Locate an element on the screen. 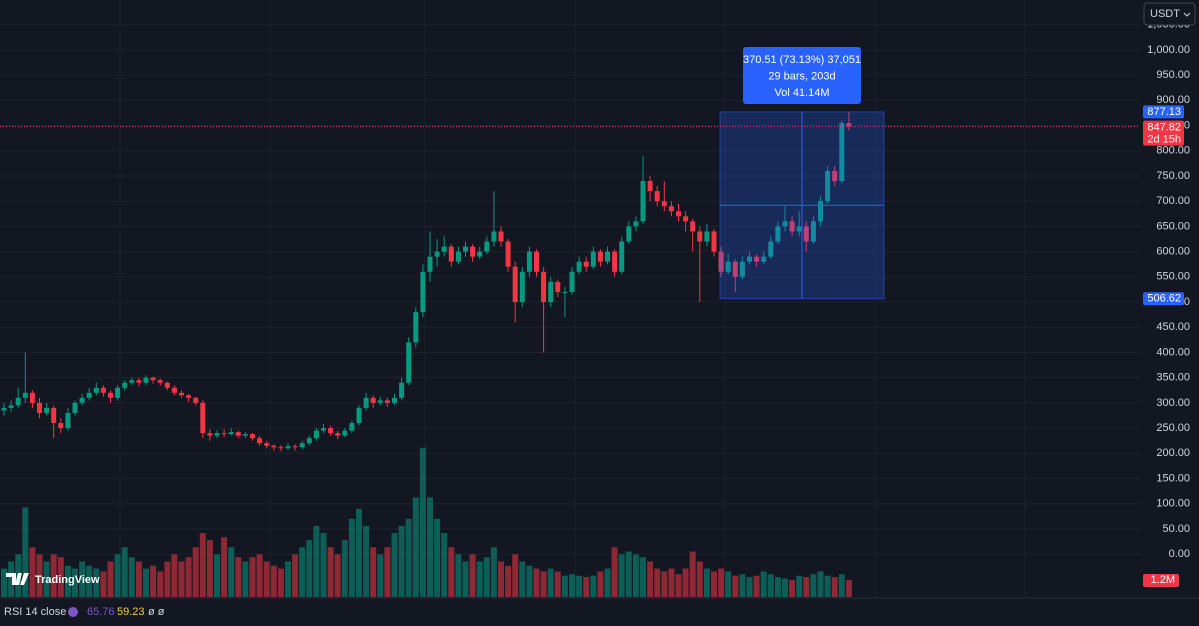 This screenshot has width=1199, height=626. rsi-value: 59.23 is located at coordinates (131, 612).